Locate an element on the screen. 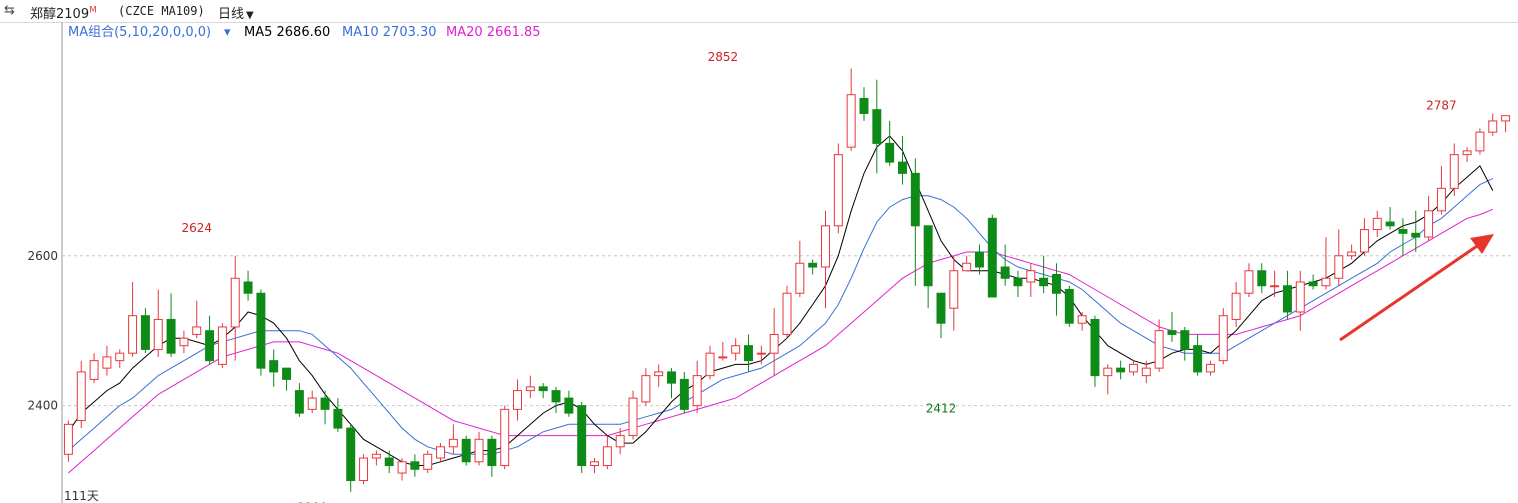  ma5-legend: MA5 2686.60 is located at coordinates (287, 32).